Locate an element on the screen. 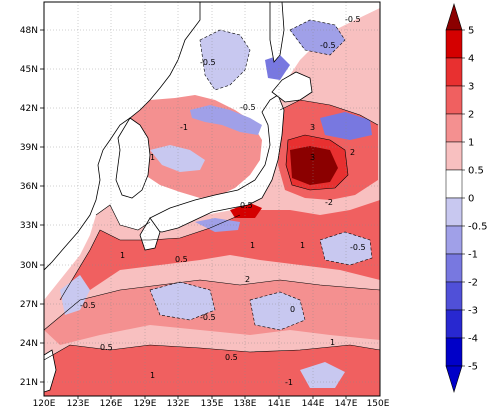 This screenshot has width=499, height=408. lon-label: 120E is located at coordinates (44, 403).